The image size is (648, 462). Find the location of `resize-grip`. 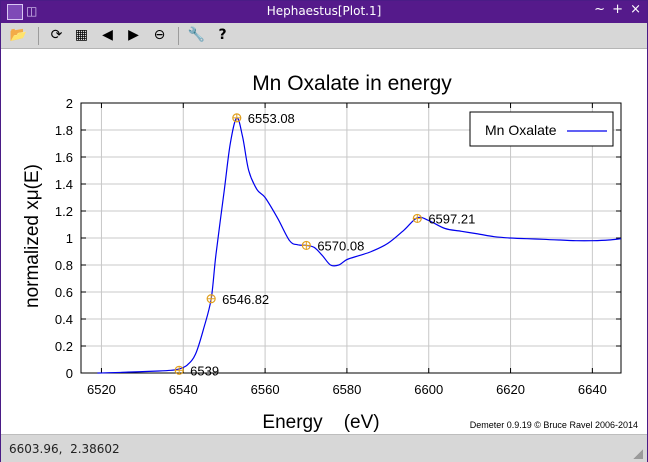

resize-grip is located at coordinates (637, 453).